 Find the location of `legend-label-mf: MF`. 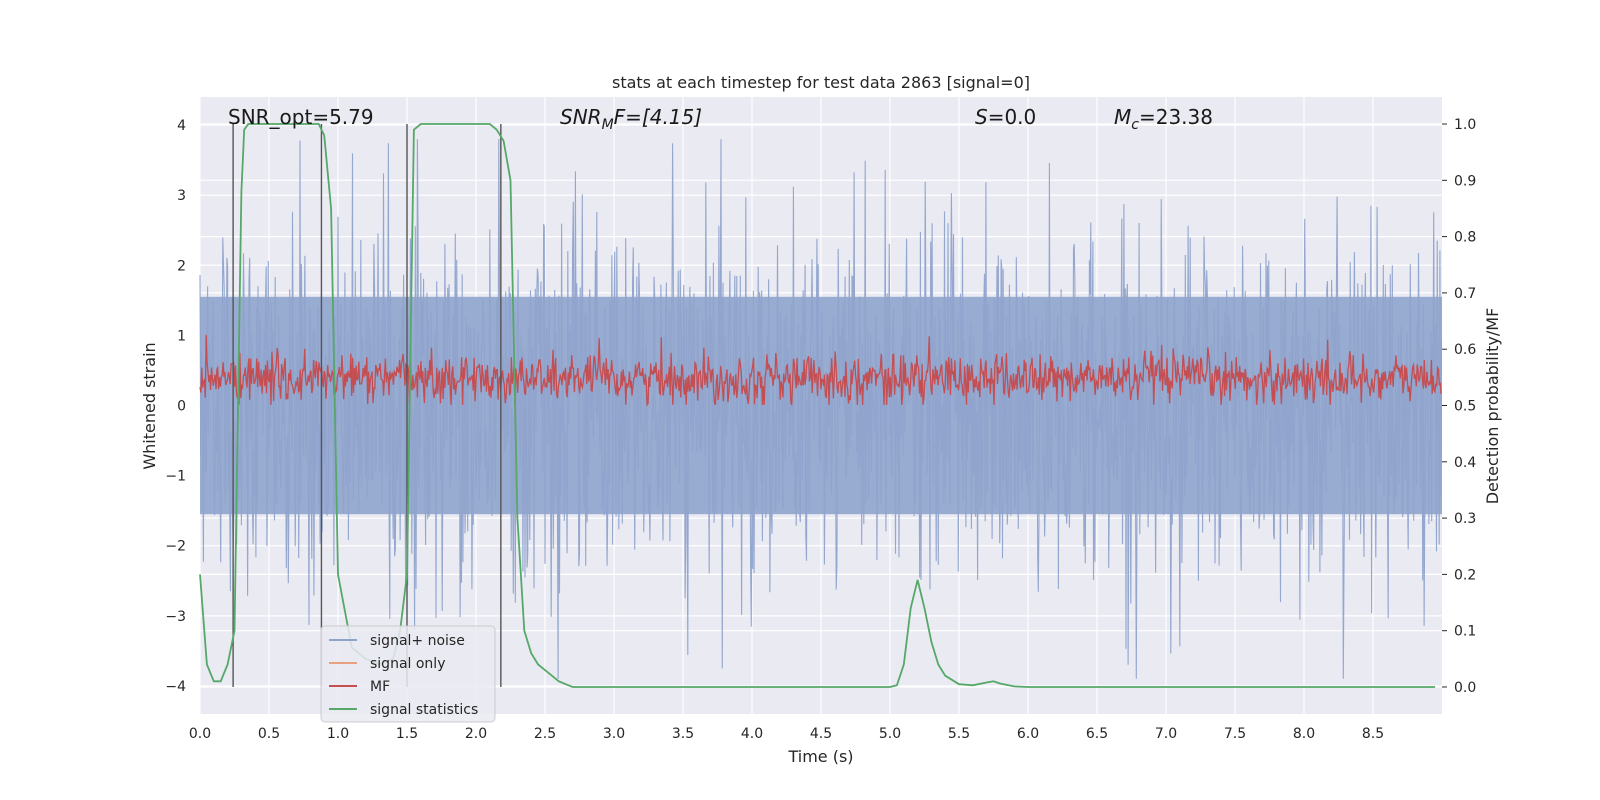

legend-label-mf: MF is located at coordinates (380, 687).